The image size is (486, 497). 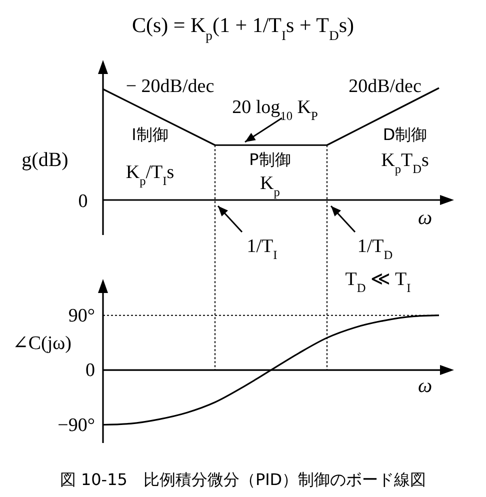 What do you see at coordinates (42, 343) in the screenshot?
I see `y-axis-title: ∠C(jω)` at bounding box center [42, 343].